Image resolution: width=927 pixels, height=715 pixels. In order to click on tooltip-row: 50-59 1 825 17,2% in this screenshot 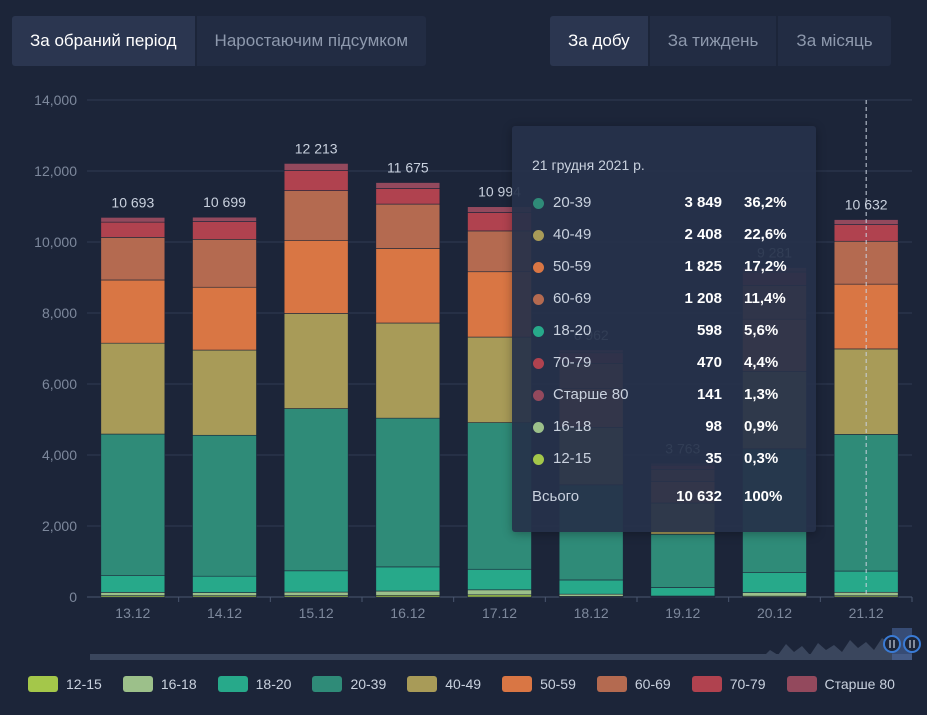, I will do `click(667, 268)`.